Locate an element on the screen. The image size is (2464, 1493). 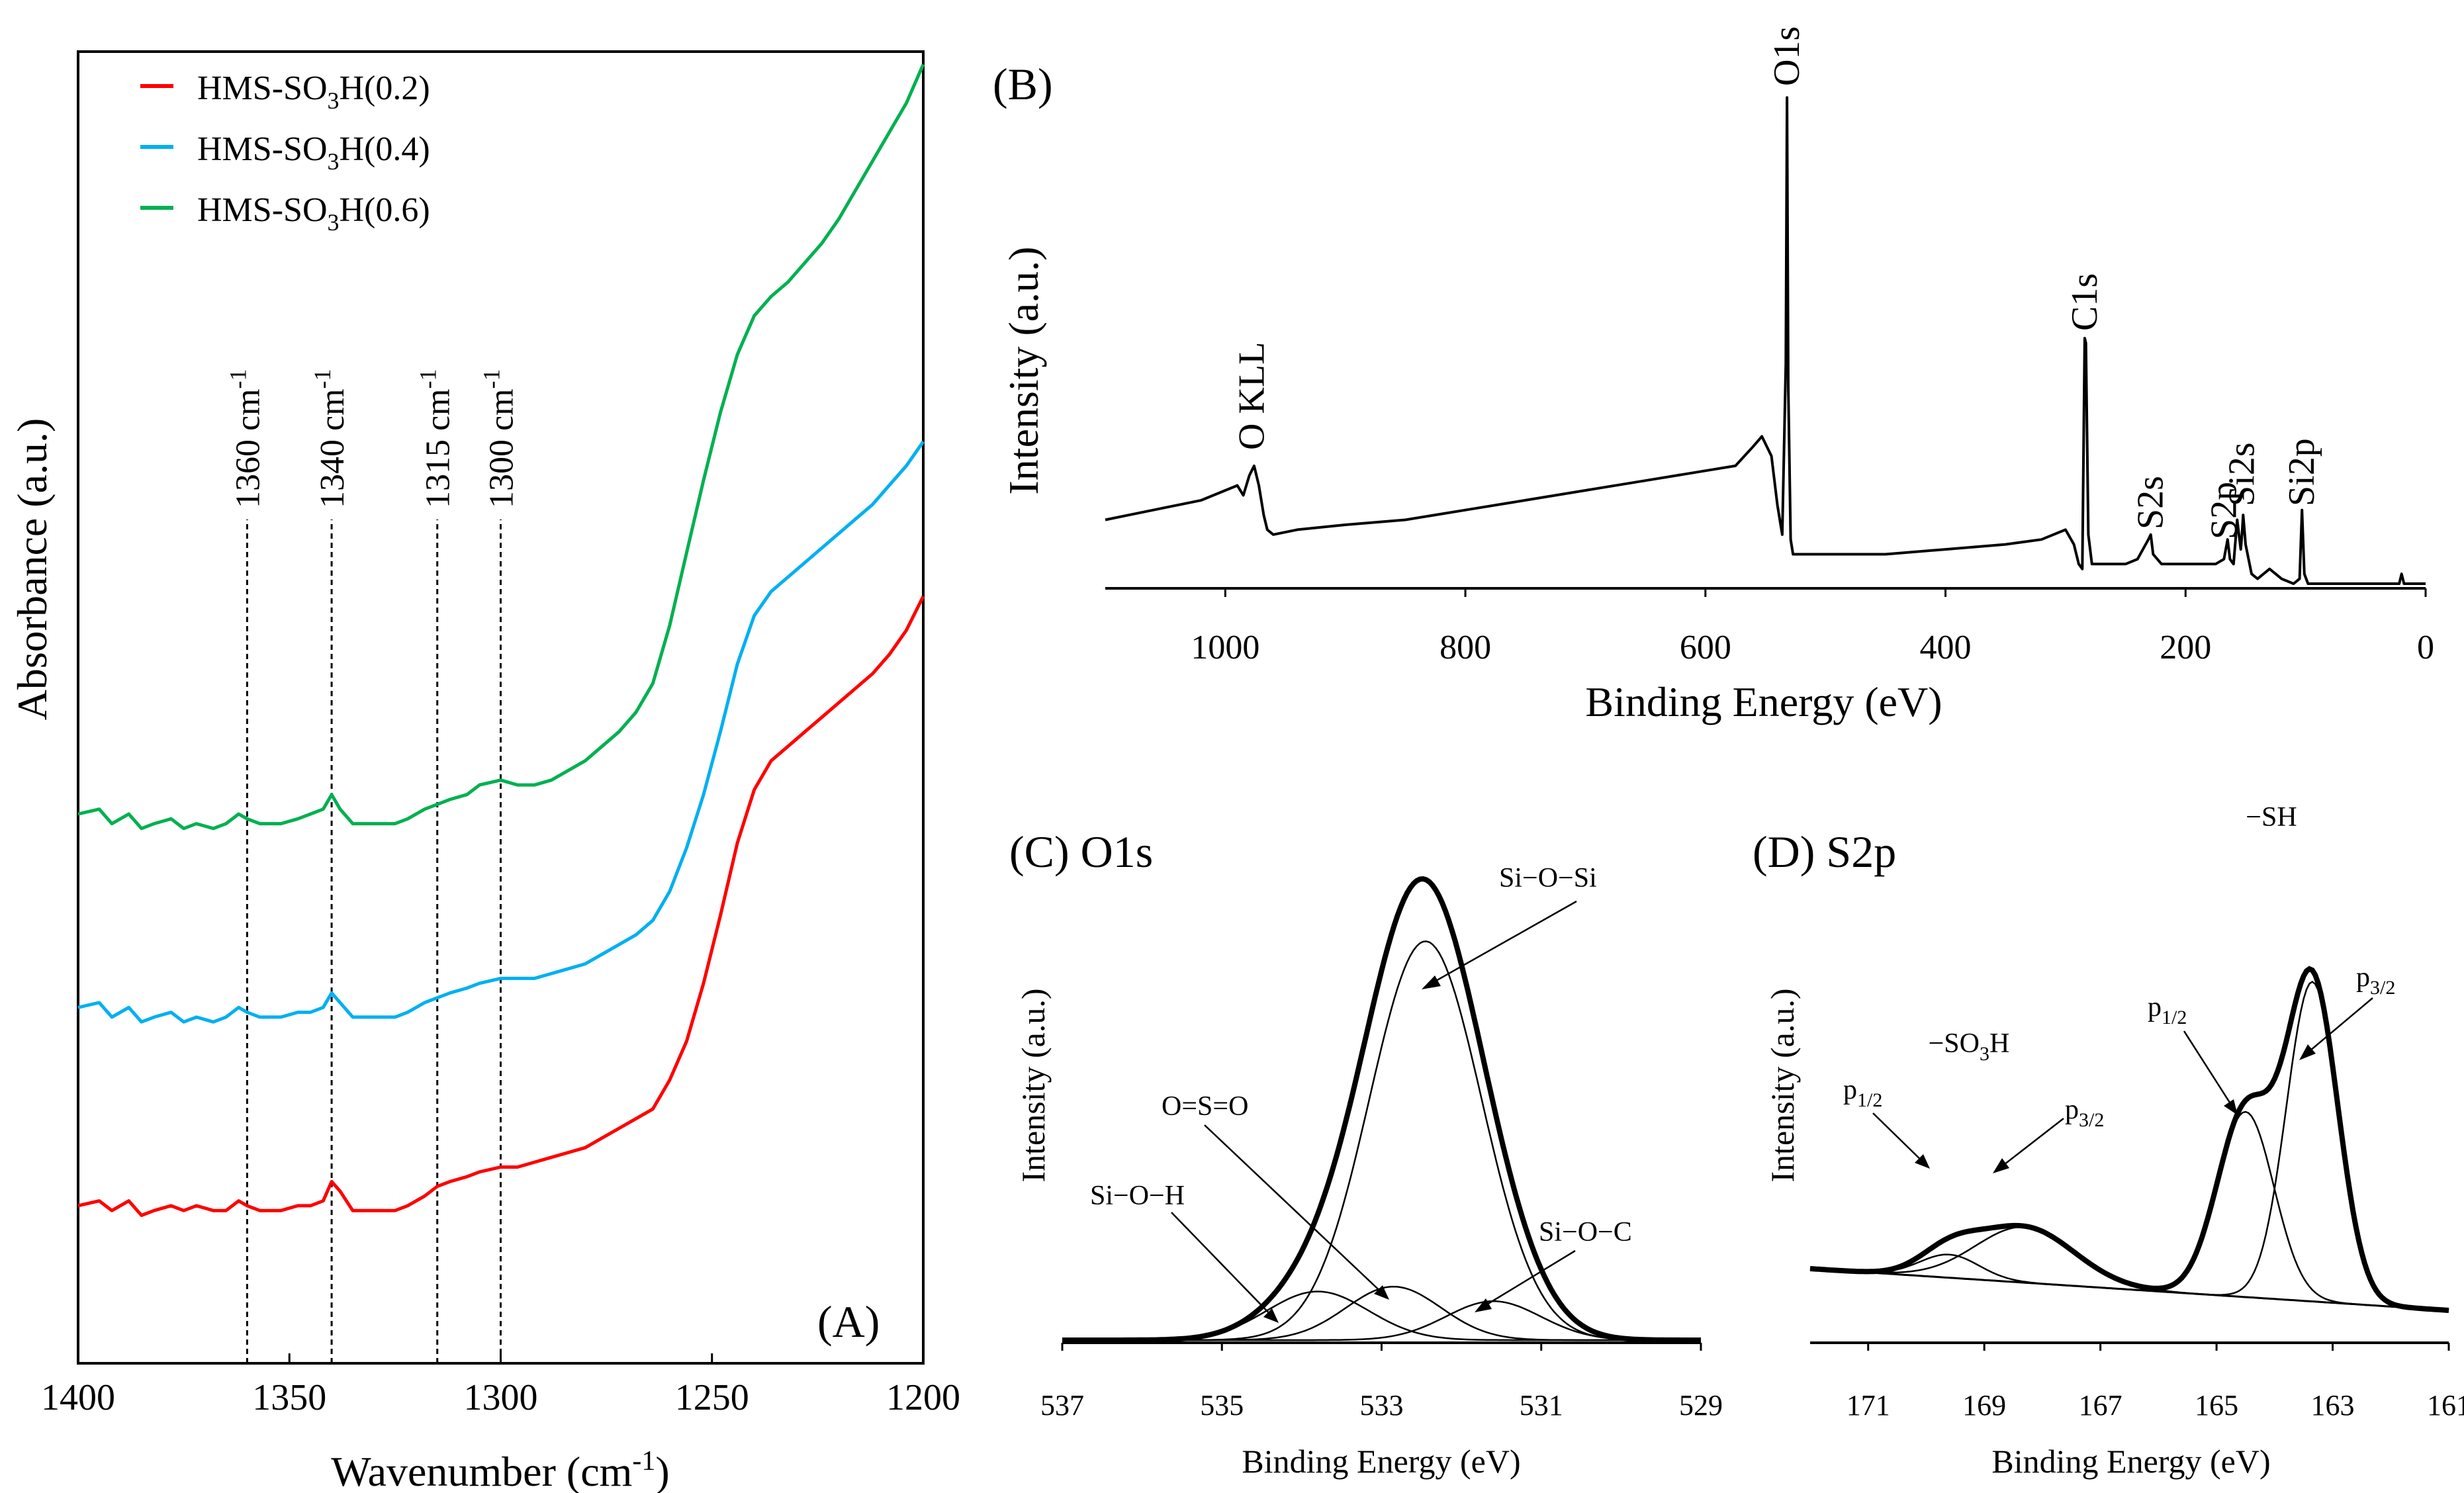
panel-d-x-axis-label: Binding Energy (eV) is located at coordinates (2130, 1462).